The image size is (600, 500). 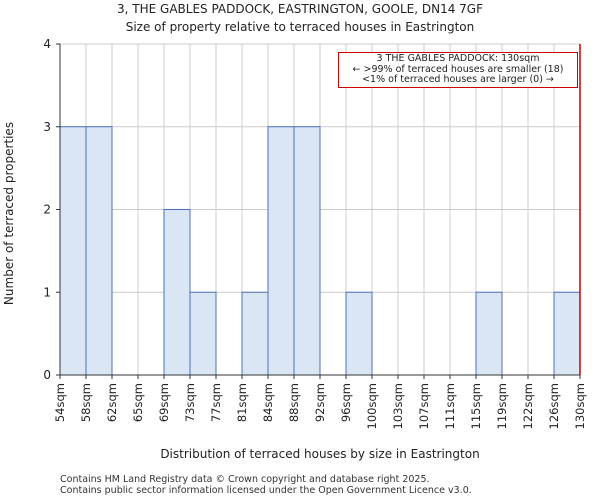 I want to click on x-tick-label: 130sqm, so click(x=580, y=406).